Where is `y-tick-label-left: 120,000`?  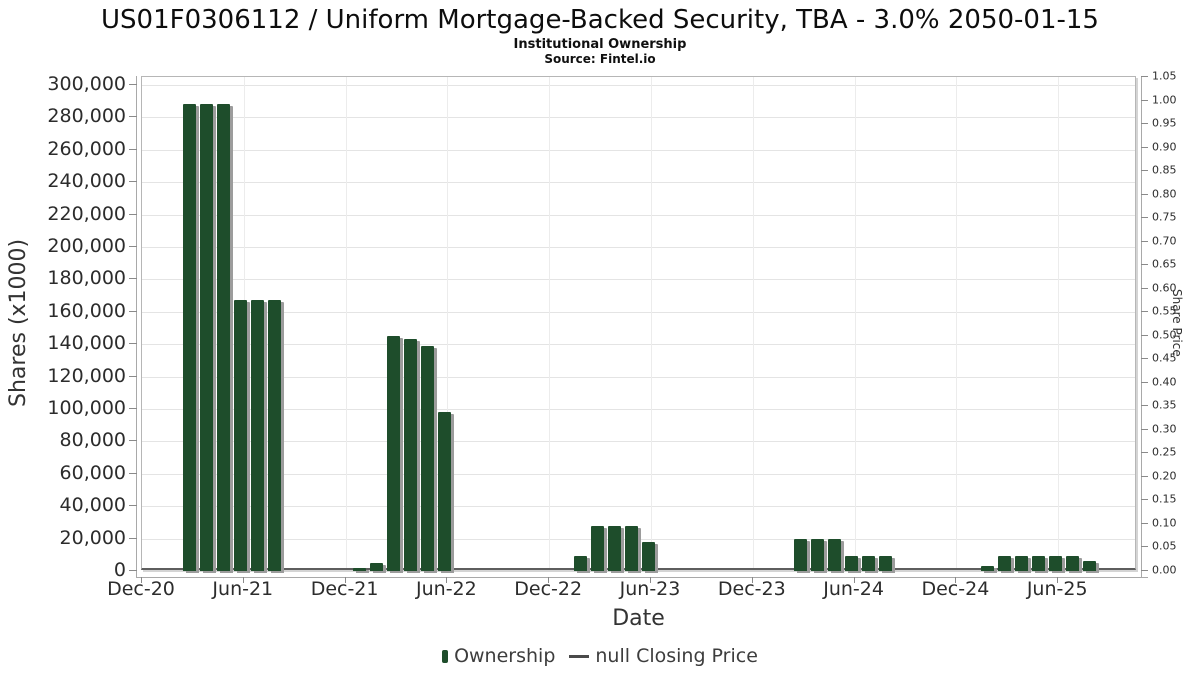 y-tick-label-left: 120,000 is located at coordinates (86, 375).